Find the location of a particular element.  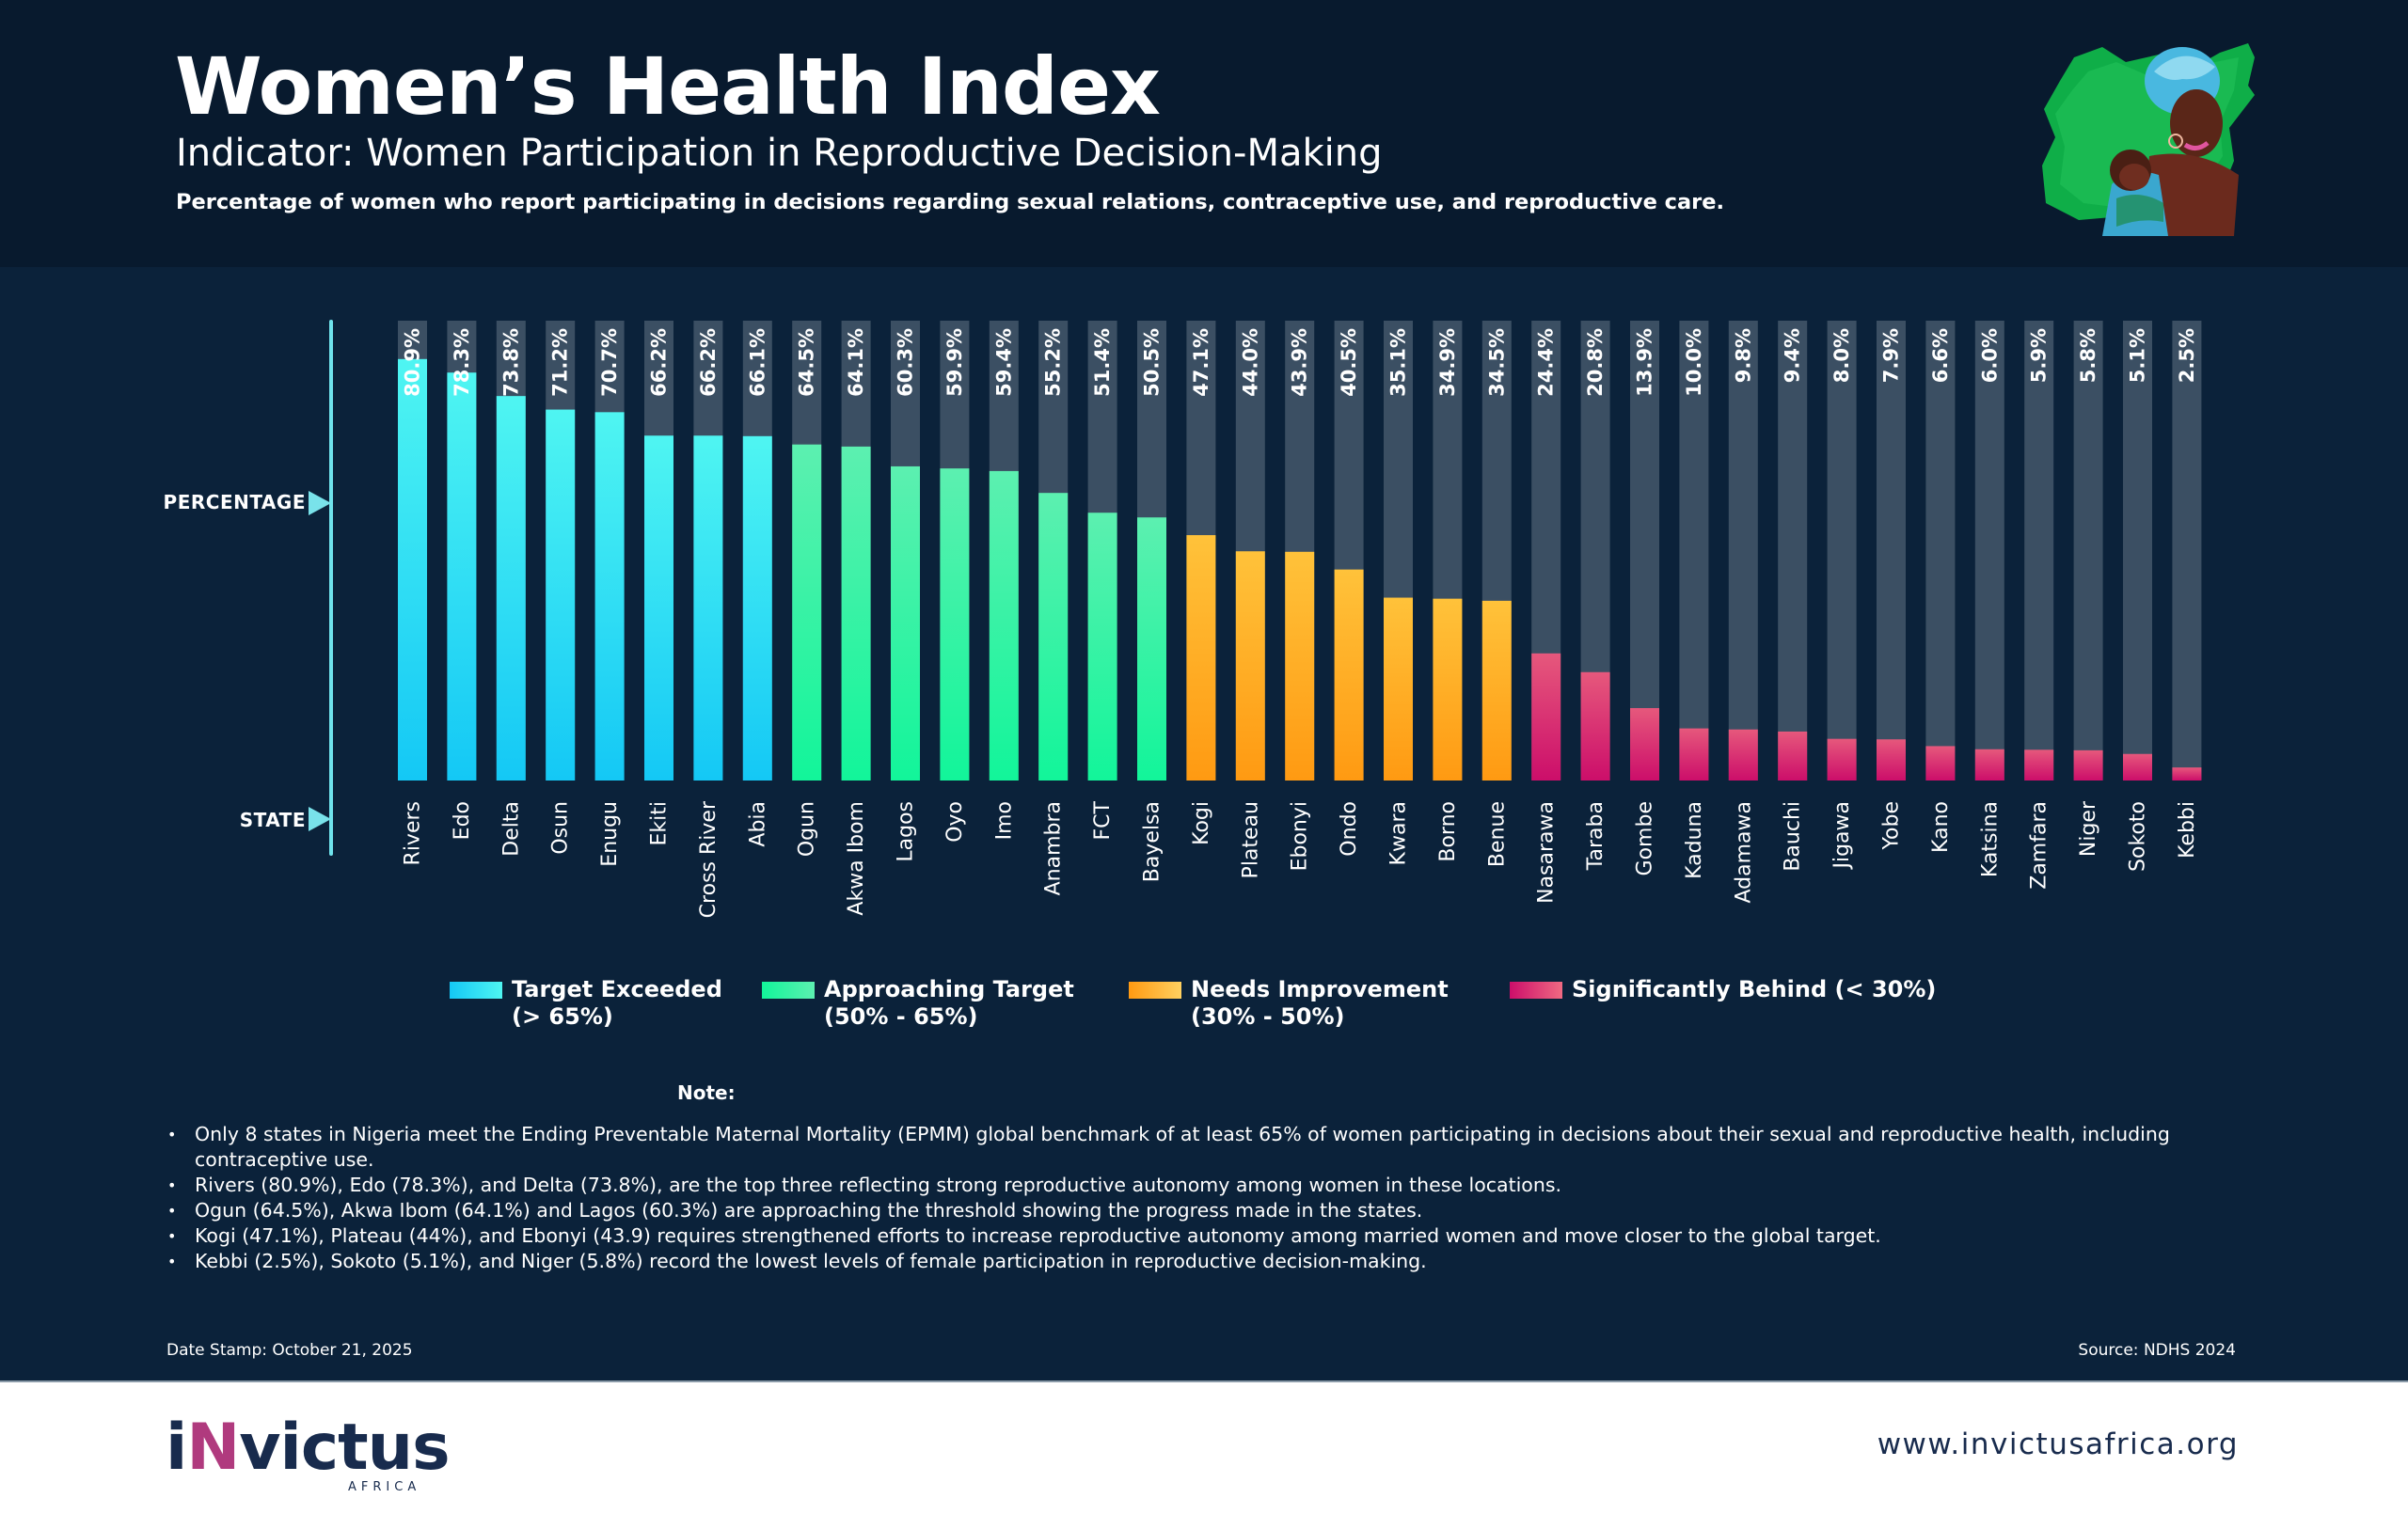

state-label: Anambra is located at coordinates (1054, 848).